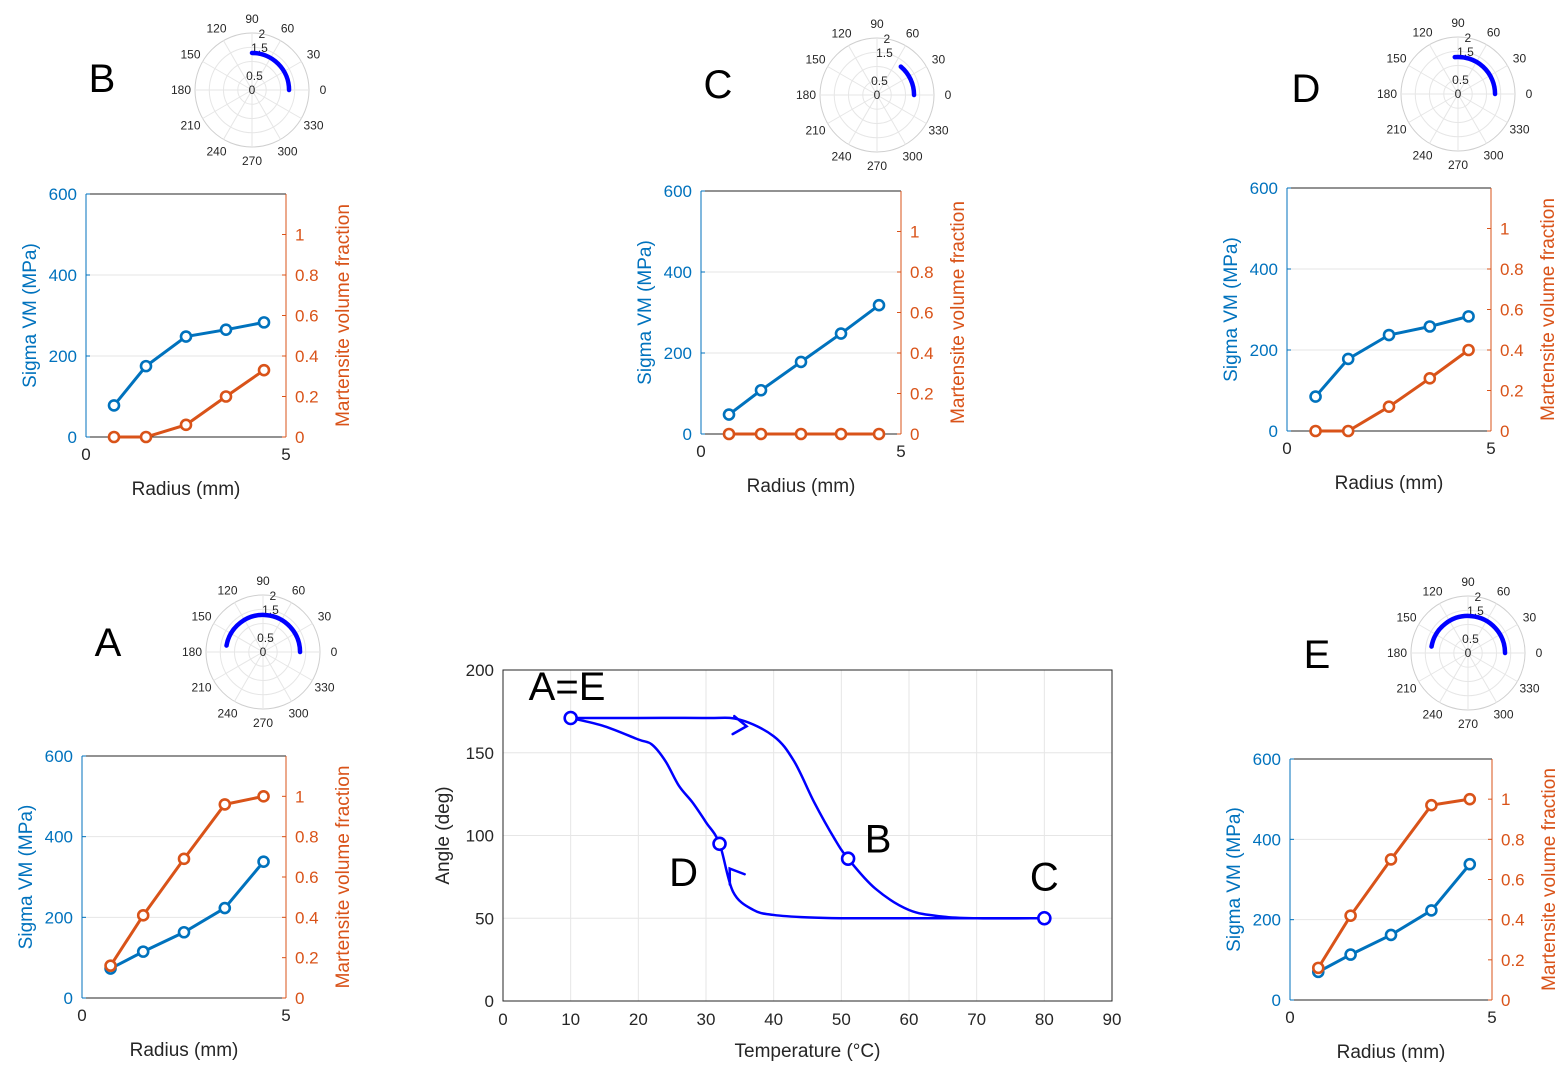 Image resolution: width=1563 pixels, height=1065 pixels. I want to click on x-tick-label: 60, so click(909, 1019).